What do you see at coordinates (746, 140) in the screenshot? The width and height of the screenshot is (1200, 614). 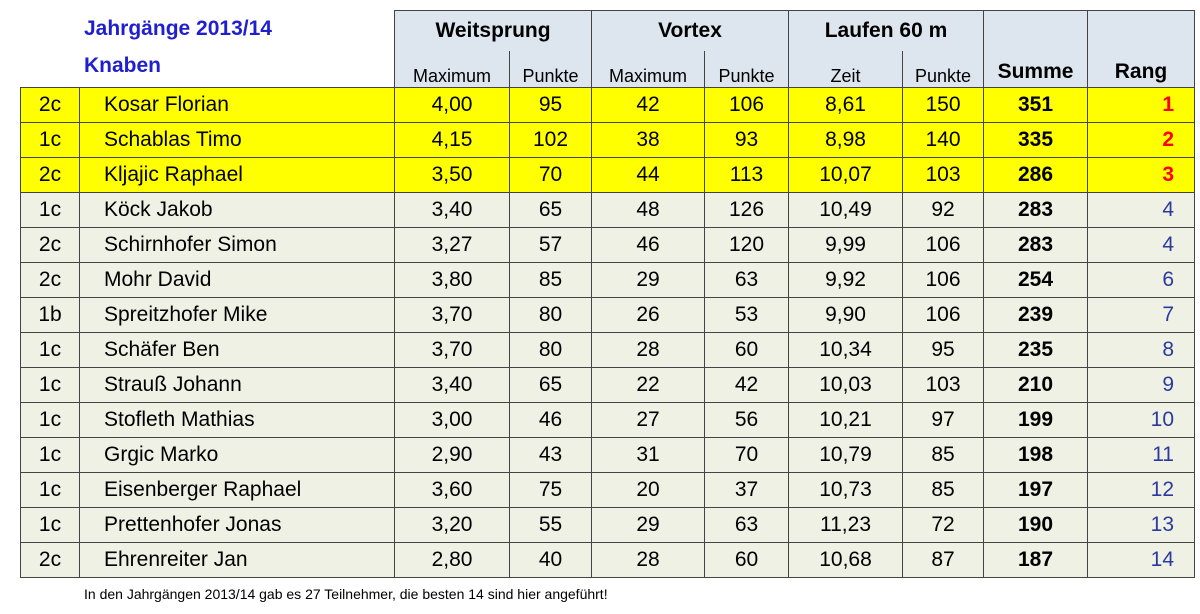 I see `vortex-punkte-cell: 93` at bounding box center [746, 140].